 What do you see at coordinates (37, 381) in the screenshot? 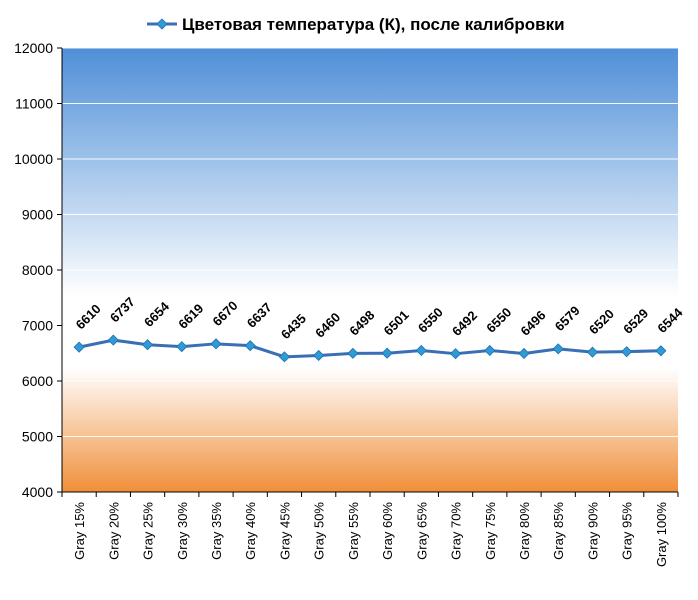
I see `y-tick-label: 6000` at bounding box center [37, 381].